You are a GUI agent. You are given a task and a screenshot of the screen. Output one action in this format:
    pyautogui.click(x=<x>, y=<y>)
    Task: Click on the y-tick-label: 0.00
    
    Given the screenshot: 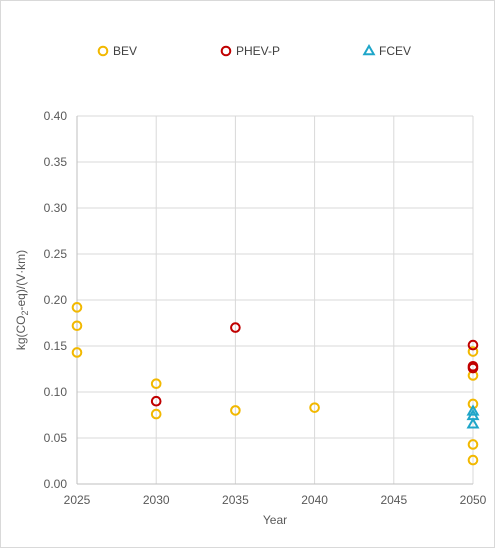 What is the action you would take?
    pyautogui.click(x=56, y=484)
    